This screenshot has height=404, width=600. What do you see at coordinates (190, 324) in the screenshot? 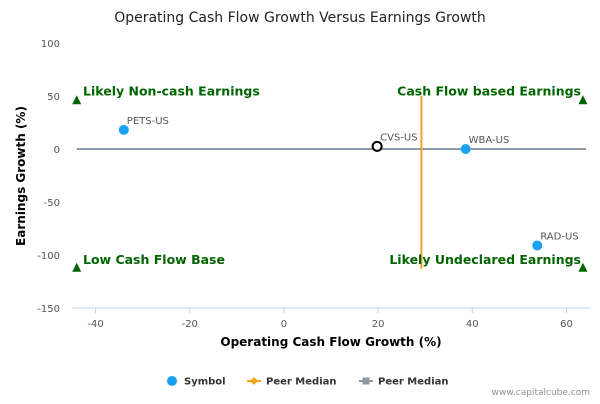
I see `x-tick-label: -20` at bounding box center [190, 324].